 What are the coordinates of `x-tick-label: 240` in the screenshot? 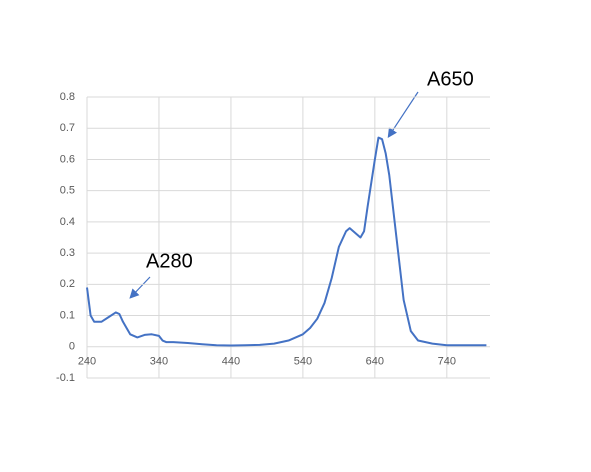 It's located at (87, 362).